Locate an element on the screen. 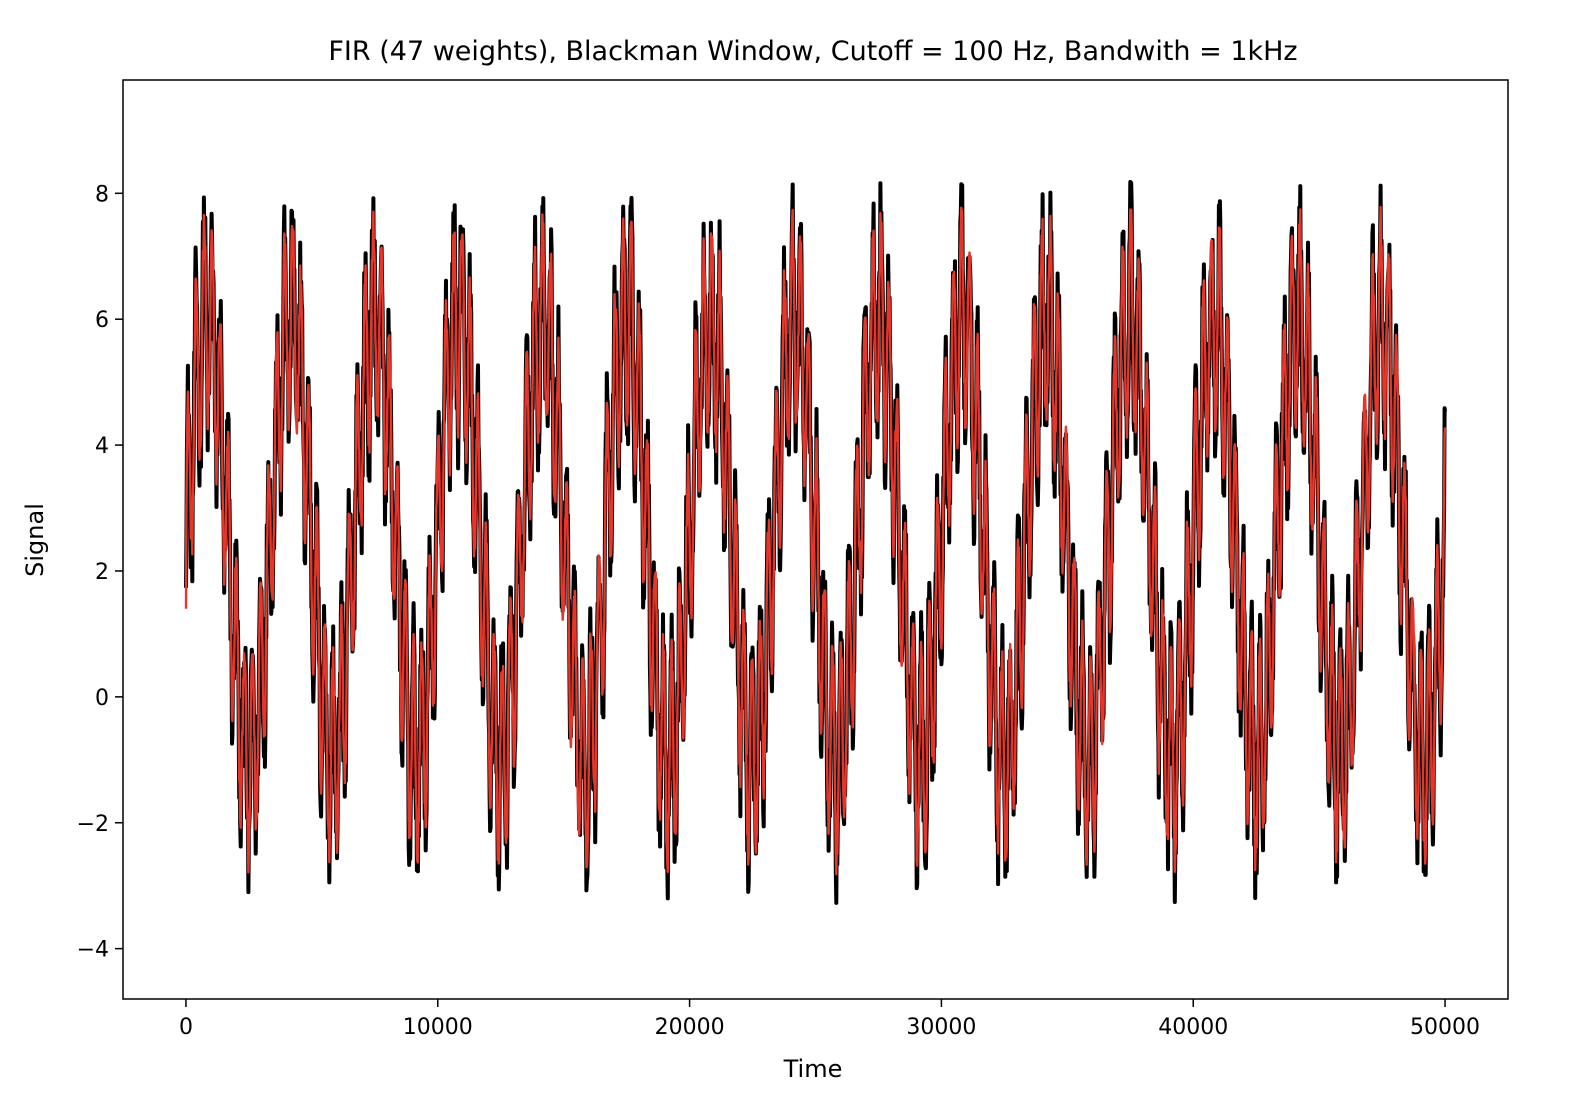 Image resolution: width=1580 pixels, height=1104 pixels. x-axis-label: Time is located at coordinates (813, 1069).